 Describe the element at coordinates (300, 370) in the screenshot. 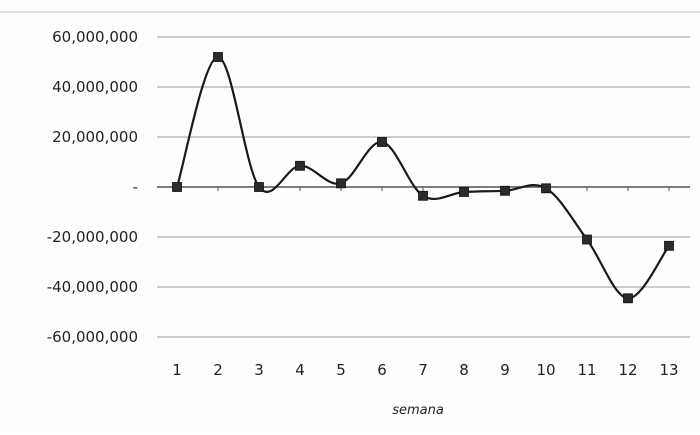

I see `x-tick-label: 4` at that location.